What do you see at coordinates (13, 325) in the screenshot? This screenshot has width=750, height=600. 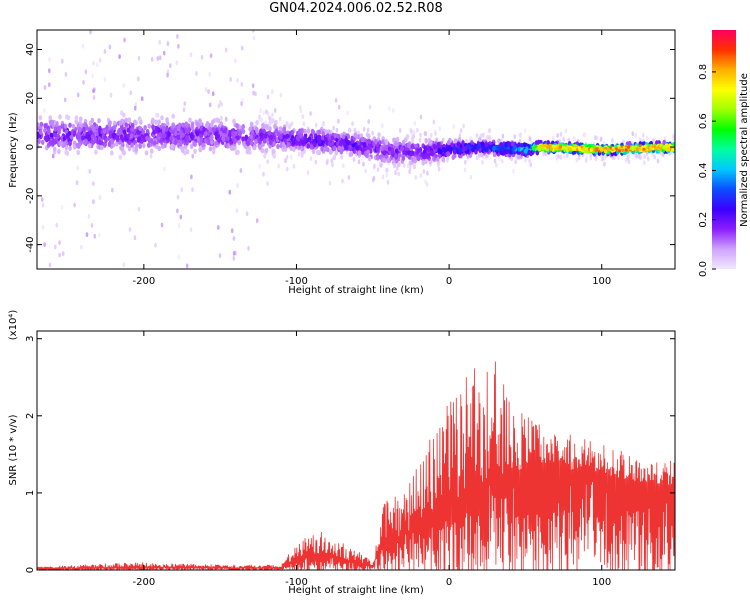 I see `snr-y-multiplier: (x10⁴)` at bounding box center [13, 325].